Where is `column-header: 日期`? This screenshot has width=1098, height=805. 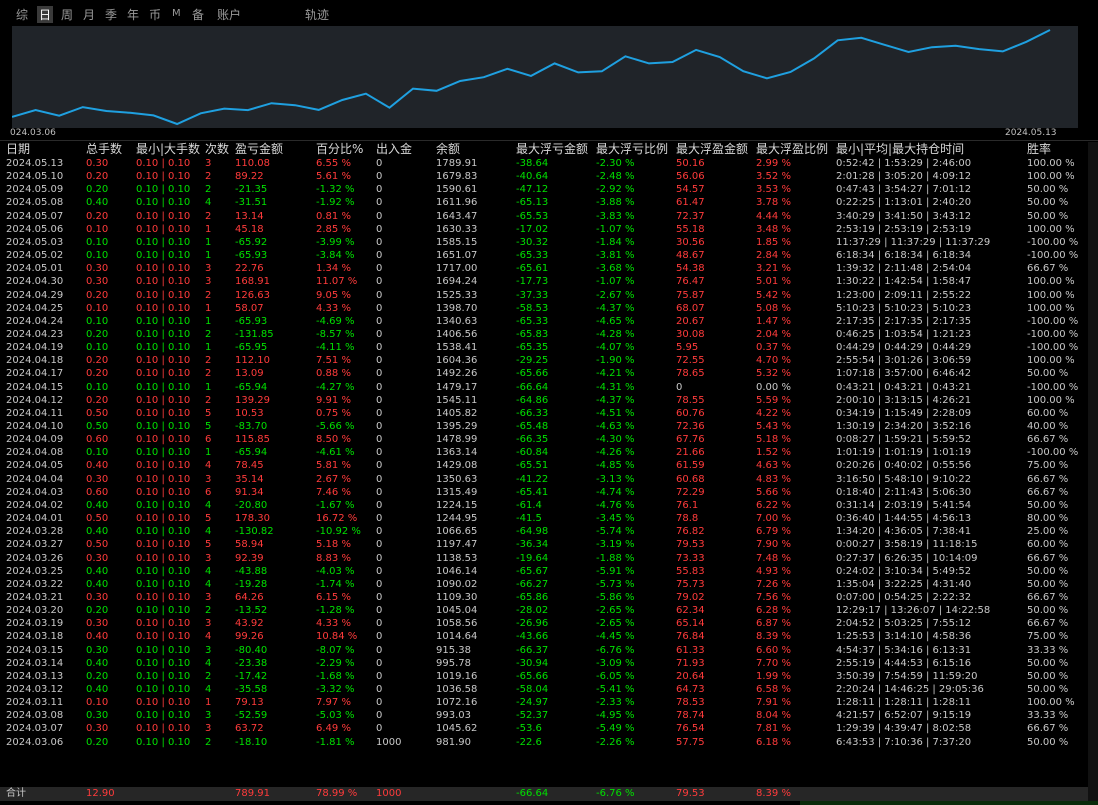 column-header: 日期 is located at coordinates (18, 149).